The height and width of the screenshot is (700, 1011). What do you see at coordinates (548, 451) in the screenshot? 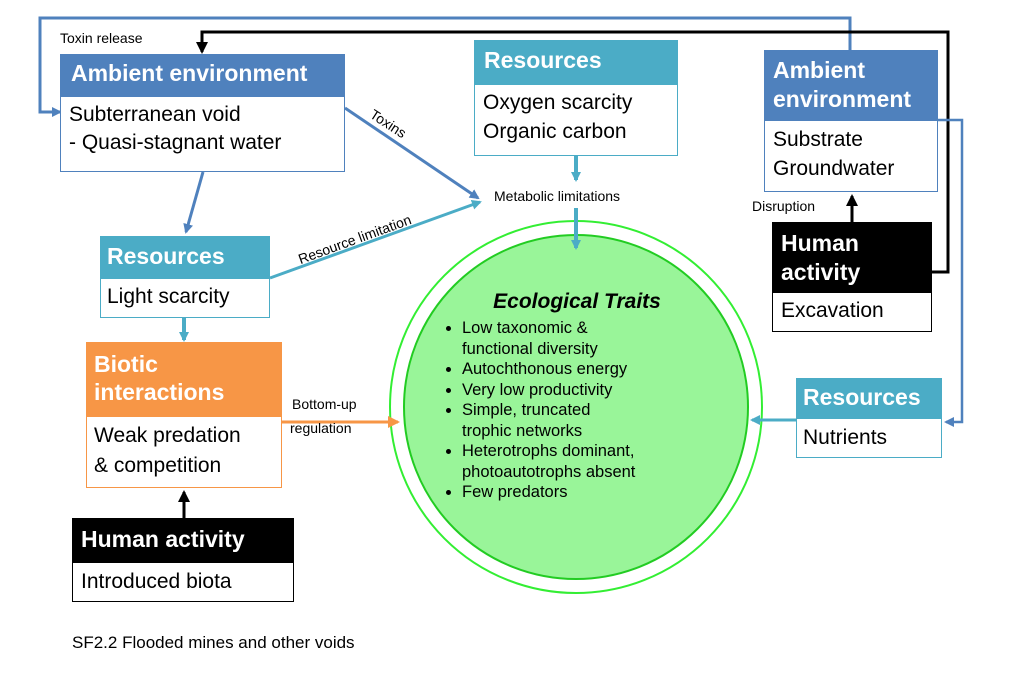
I see `trait-line: Heterotrophs dominant,` at bounding box center [548, 451].